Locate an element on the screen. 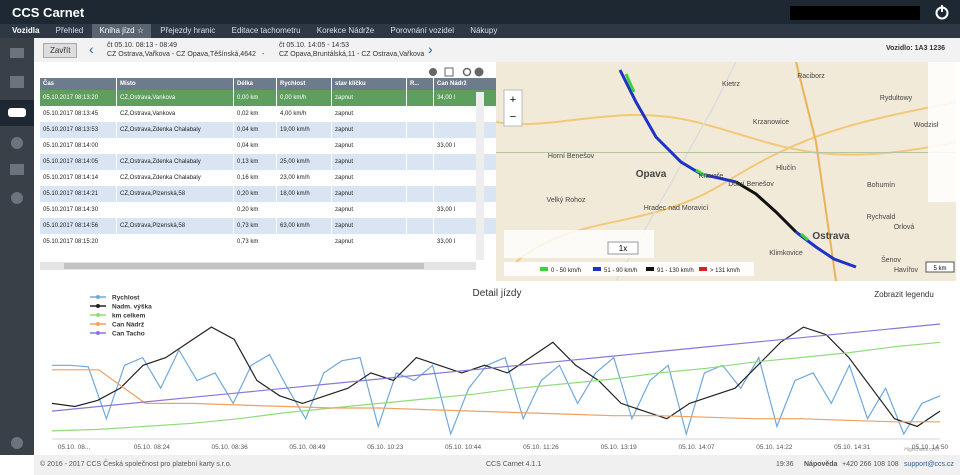 The width and height of the screenshot is (960, 475). table-cell: 05.10.2017 08:13:53 is located at coordinates (78, 130).